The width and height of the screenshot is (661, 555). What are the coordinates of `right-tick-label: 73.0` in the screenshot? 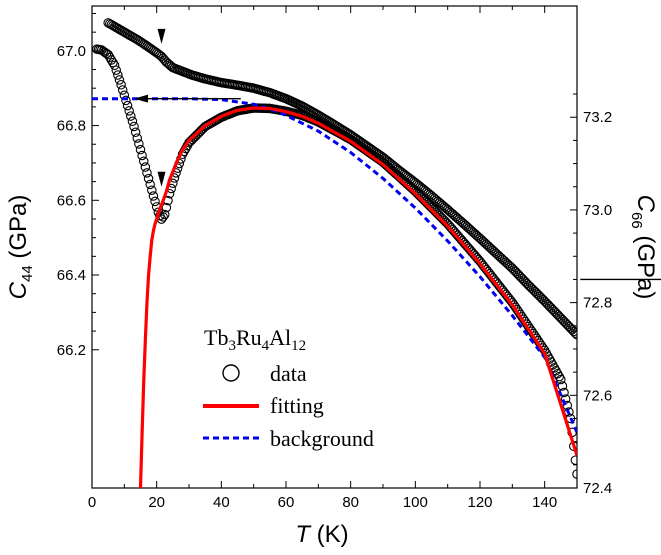 It's located at (597, 210).